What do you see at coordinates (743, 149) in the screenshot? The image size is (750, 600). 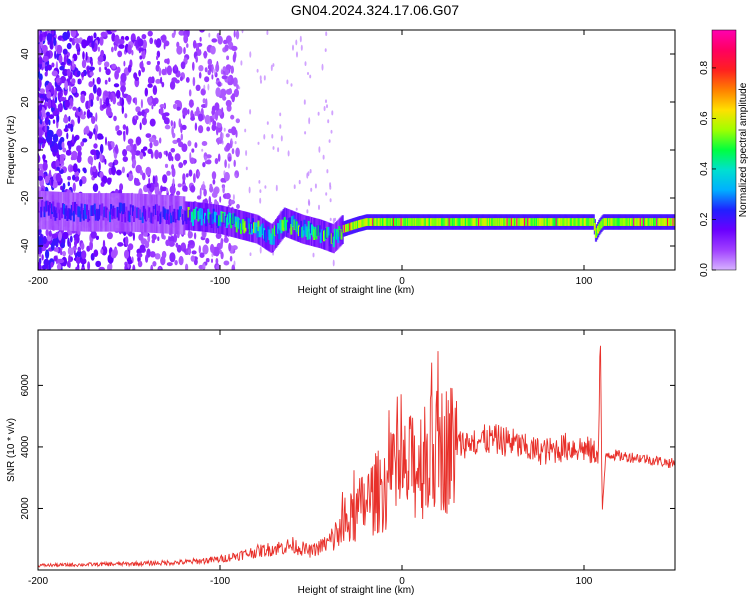 I see `colorbar-label: Normalized spectral amplitude` at bounding box center [743, 149].